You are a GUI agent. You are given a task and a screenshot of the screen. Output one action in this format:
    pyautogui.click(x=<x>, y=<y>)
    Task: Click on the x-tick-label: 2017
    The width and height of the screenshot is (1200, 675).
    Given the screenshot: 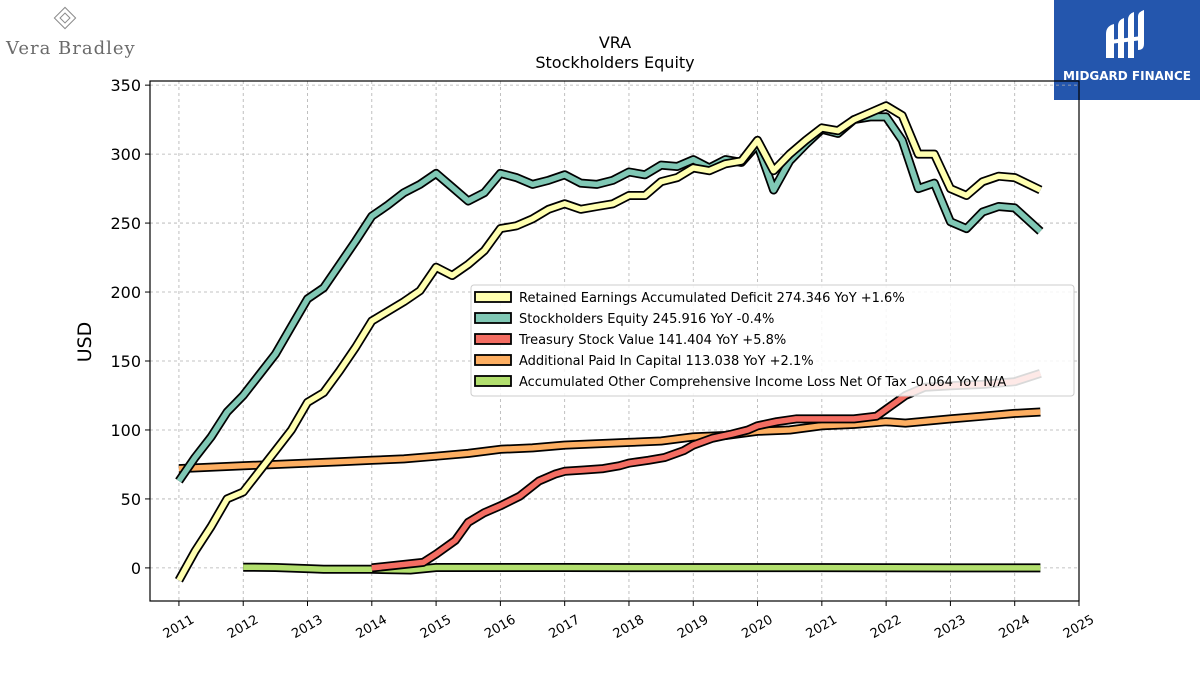 What is the action you would take?
    pyautogui.click(x=565, y=627)
    